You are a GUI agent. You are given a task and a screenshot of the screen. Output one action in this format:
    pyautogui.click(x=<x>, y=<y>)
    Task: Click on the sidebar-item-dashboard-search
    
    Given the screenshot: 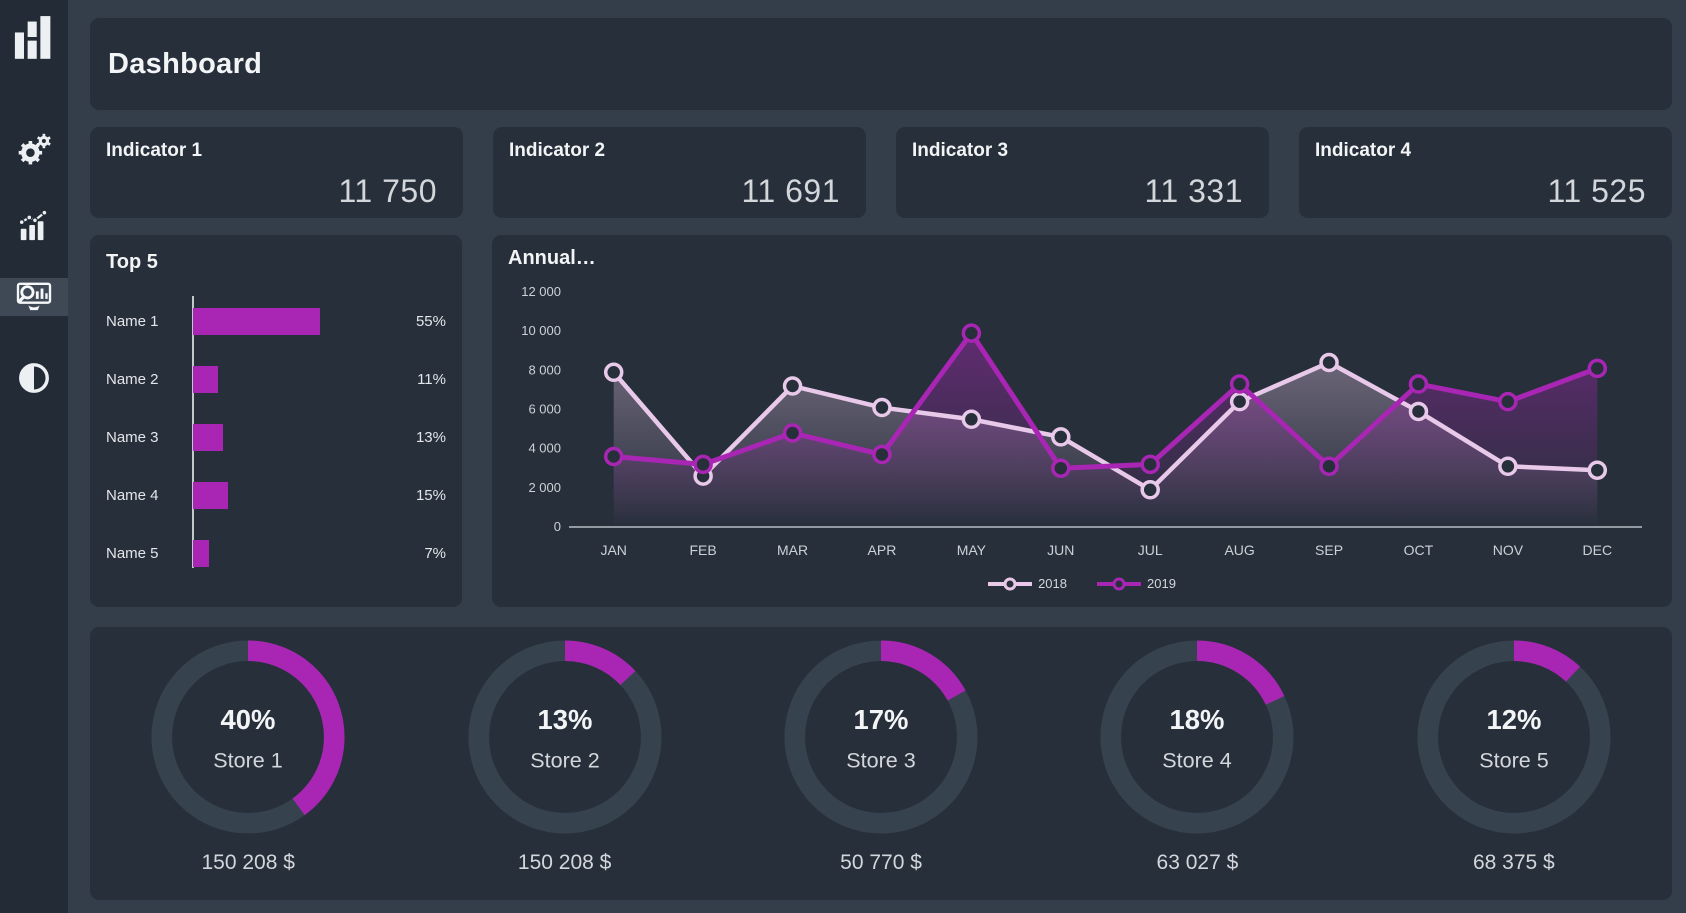 What is the action you would take?
    pyautogui.click(x=34, y=297)
    